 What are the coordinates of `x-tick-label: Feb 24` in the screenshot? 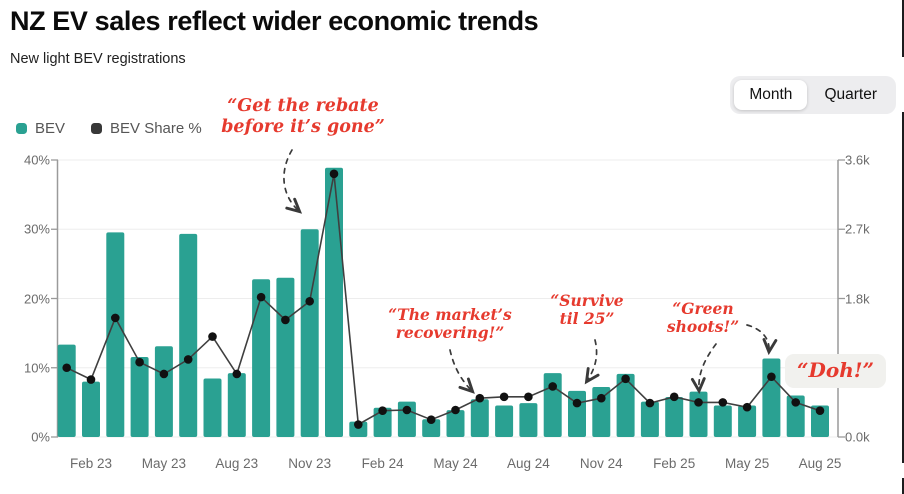 It's located at (382, 463).